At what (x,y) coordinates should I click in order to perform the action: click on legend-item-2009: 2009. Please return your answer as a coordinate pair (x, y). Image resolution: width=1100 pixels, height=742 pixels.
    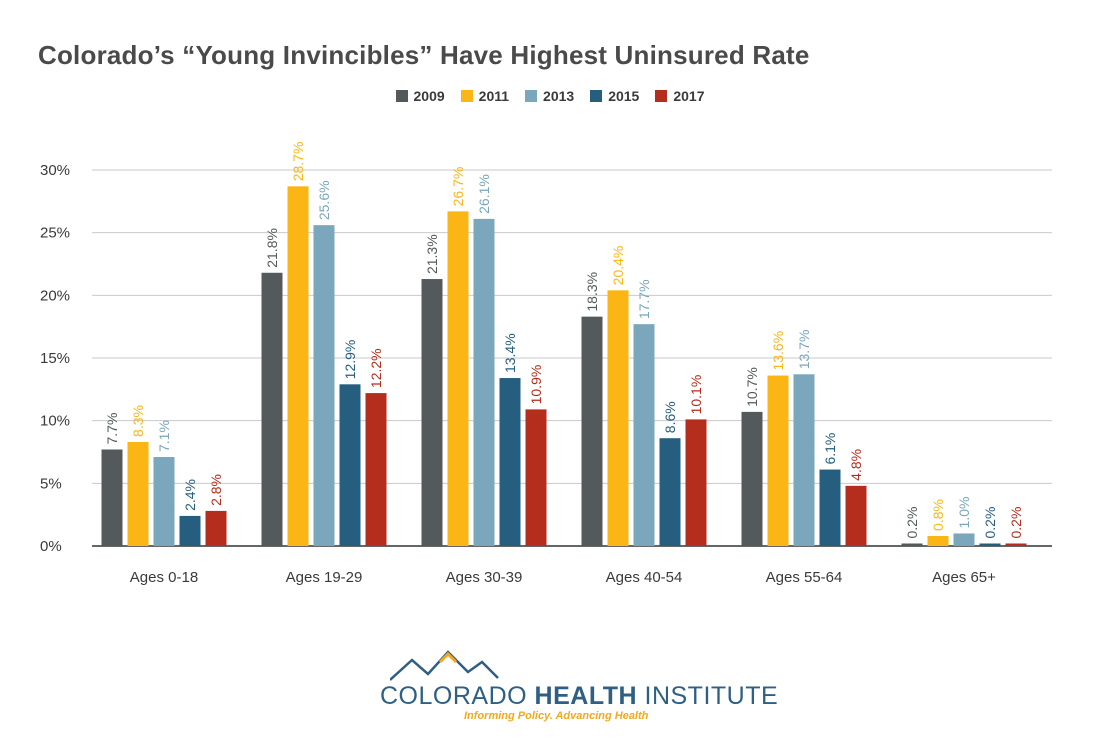
    Looking at the image, I should click on (420, 96).